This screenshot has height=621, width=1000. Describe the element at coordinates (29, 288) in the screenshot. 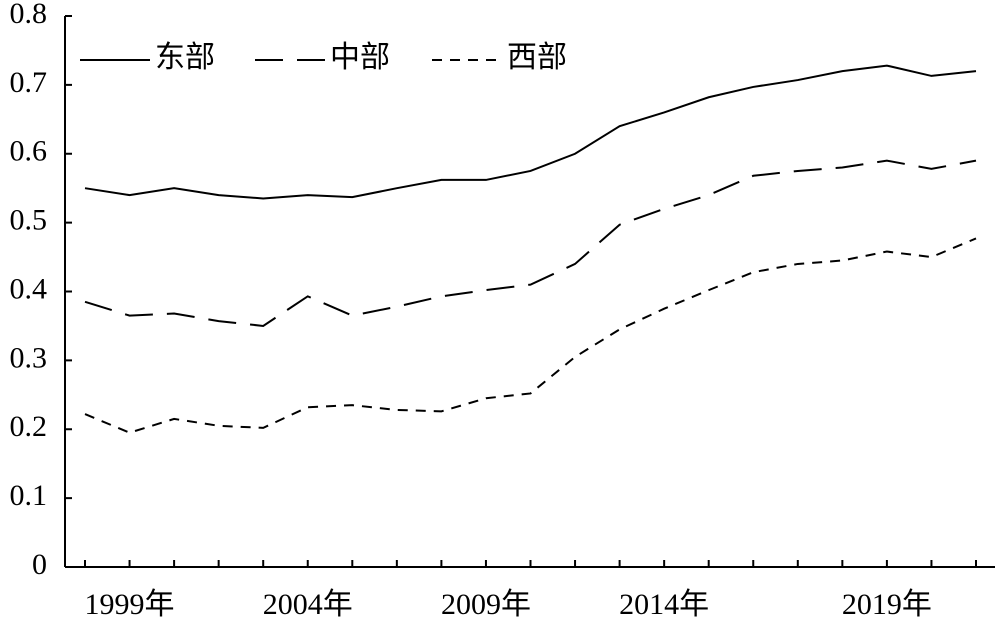

I see `y-tick-label: 0.4` at that location.